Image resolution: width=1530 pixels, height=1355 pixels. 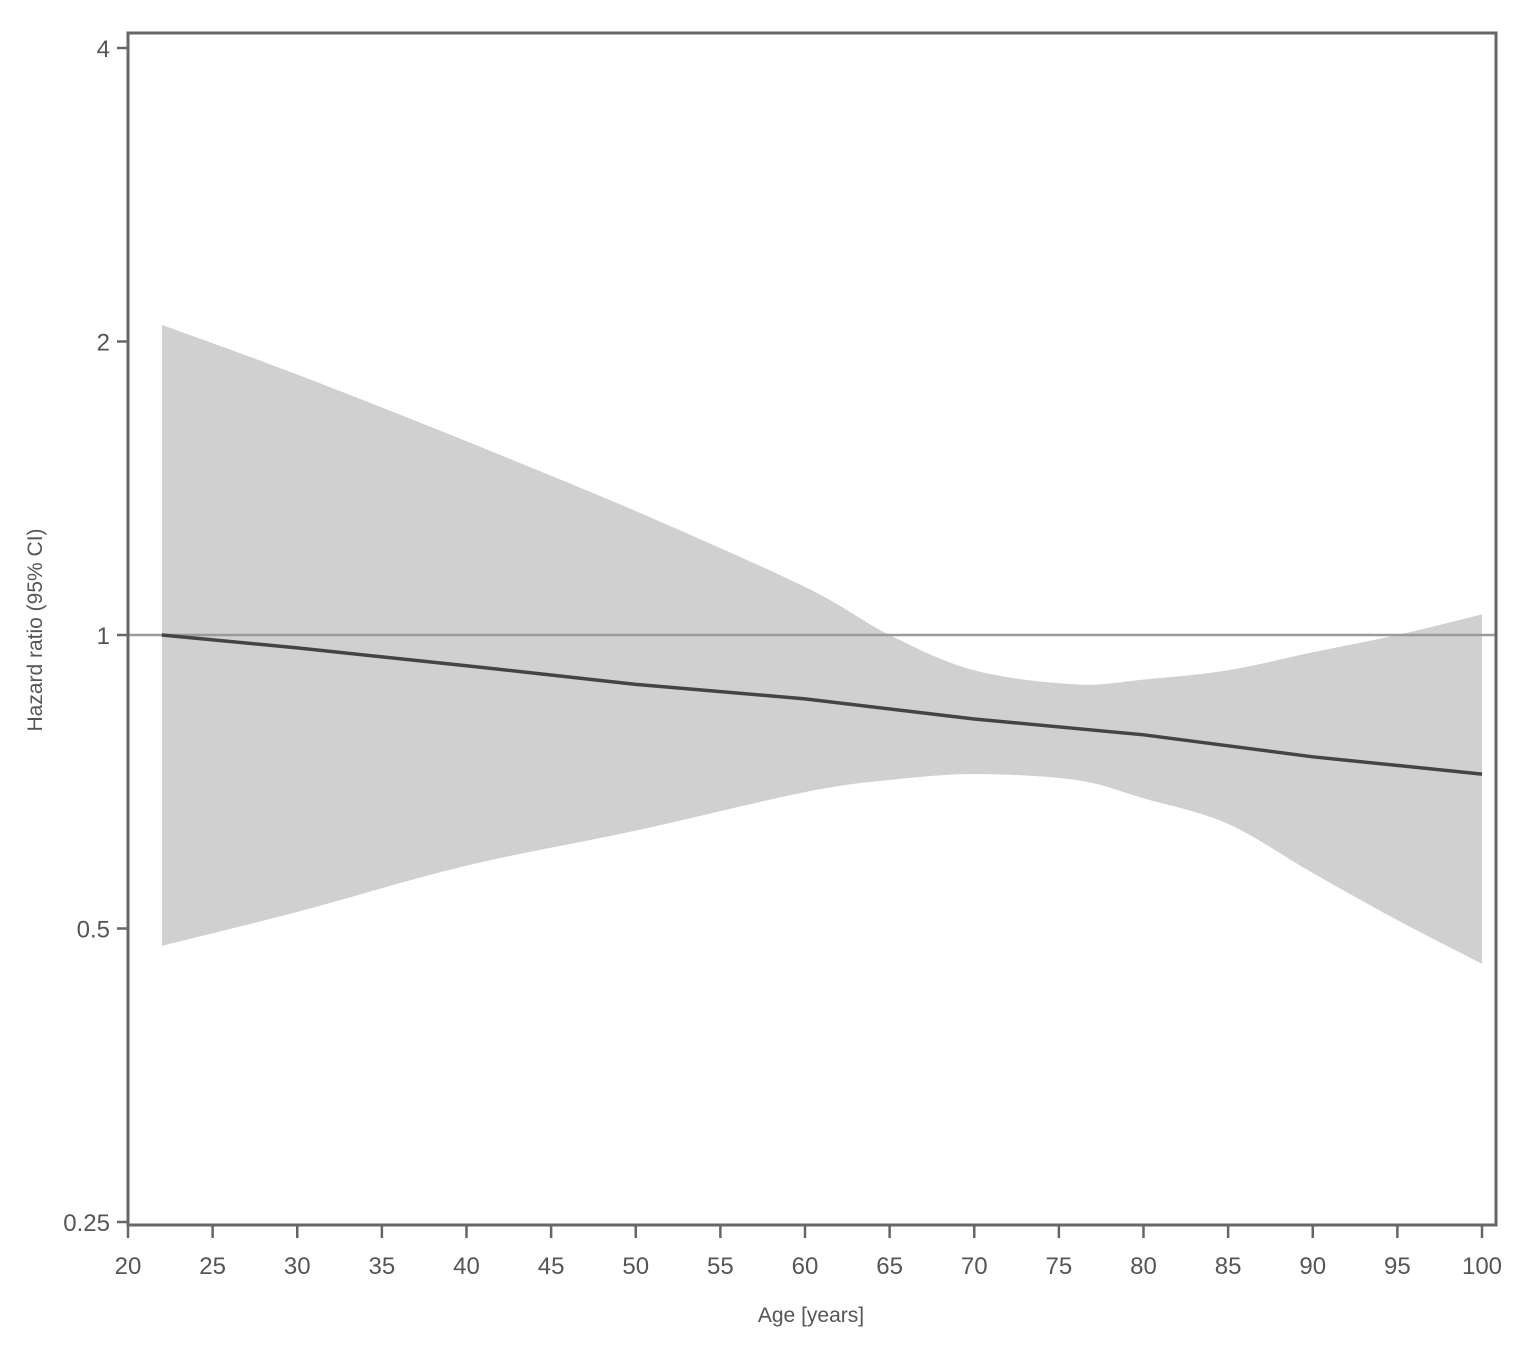 I want to click on x-tick-label: 75, so click(x=1059, y=1266).